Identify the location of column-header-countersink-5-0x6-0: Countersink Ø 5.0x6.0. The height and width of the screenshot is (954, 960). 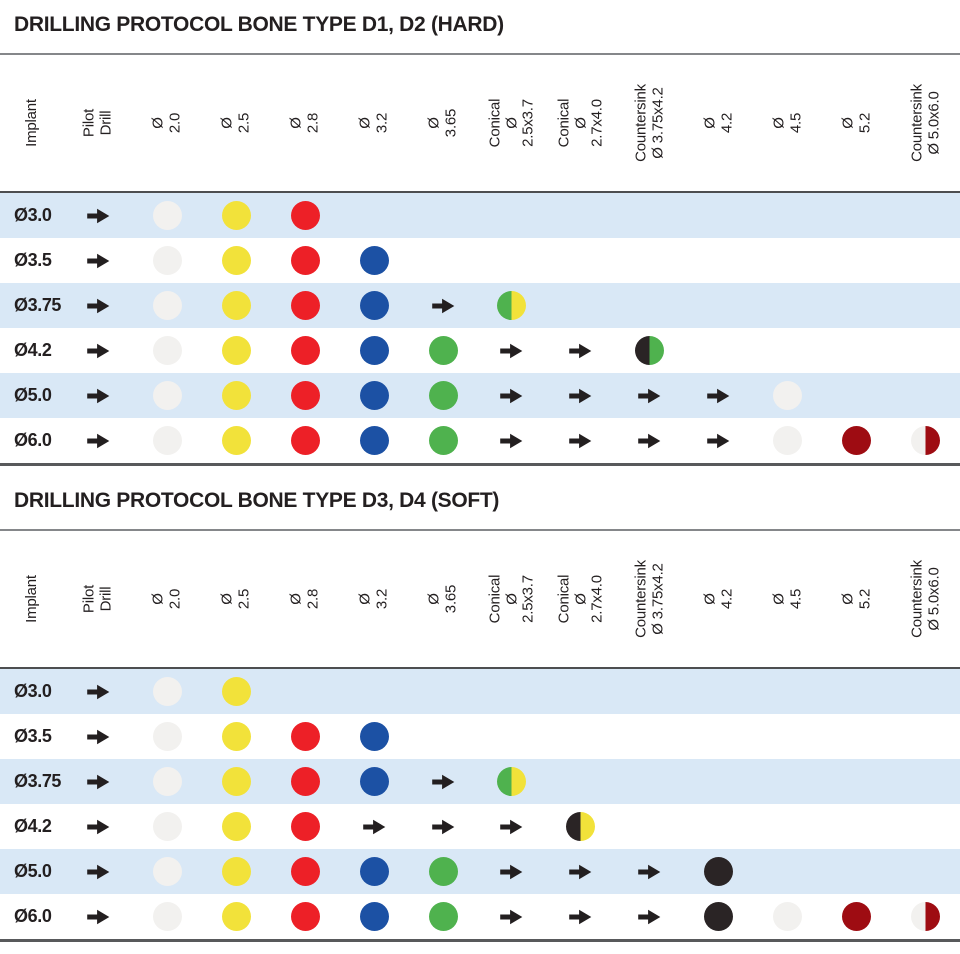
(925, 123).